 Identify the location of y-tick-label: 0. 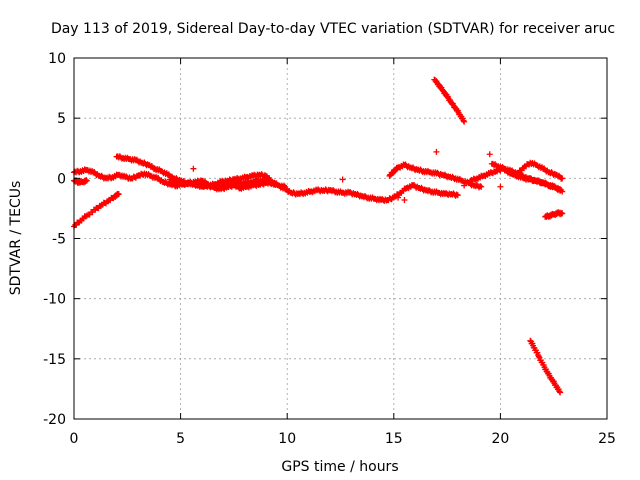
(61, 179).